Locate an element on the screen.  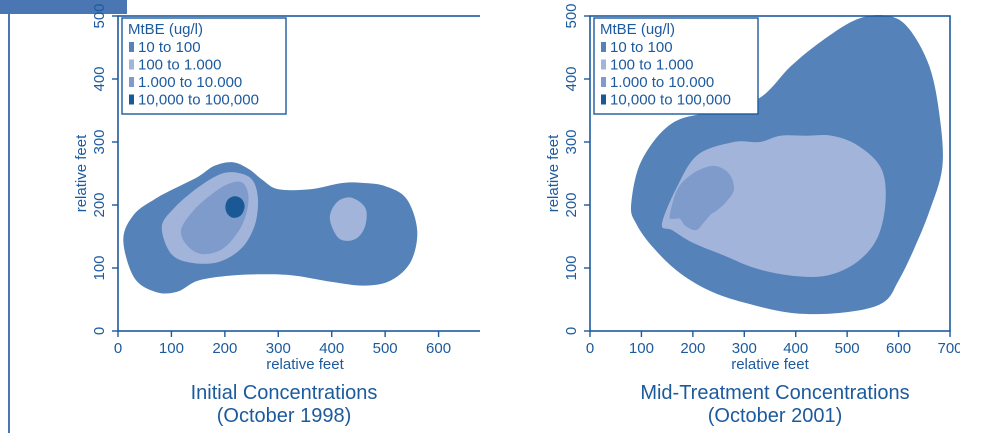
chart-subtitle-initial: (October 1998) is located at coordinates (284, 416).